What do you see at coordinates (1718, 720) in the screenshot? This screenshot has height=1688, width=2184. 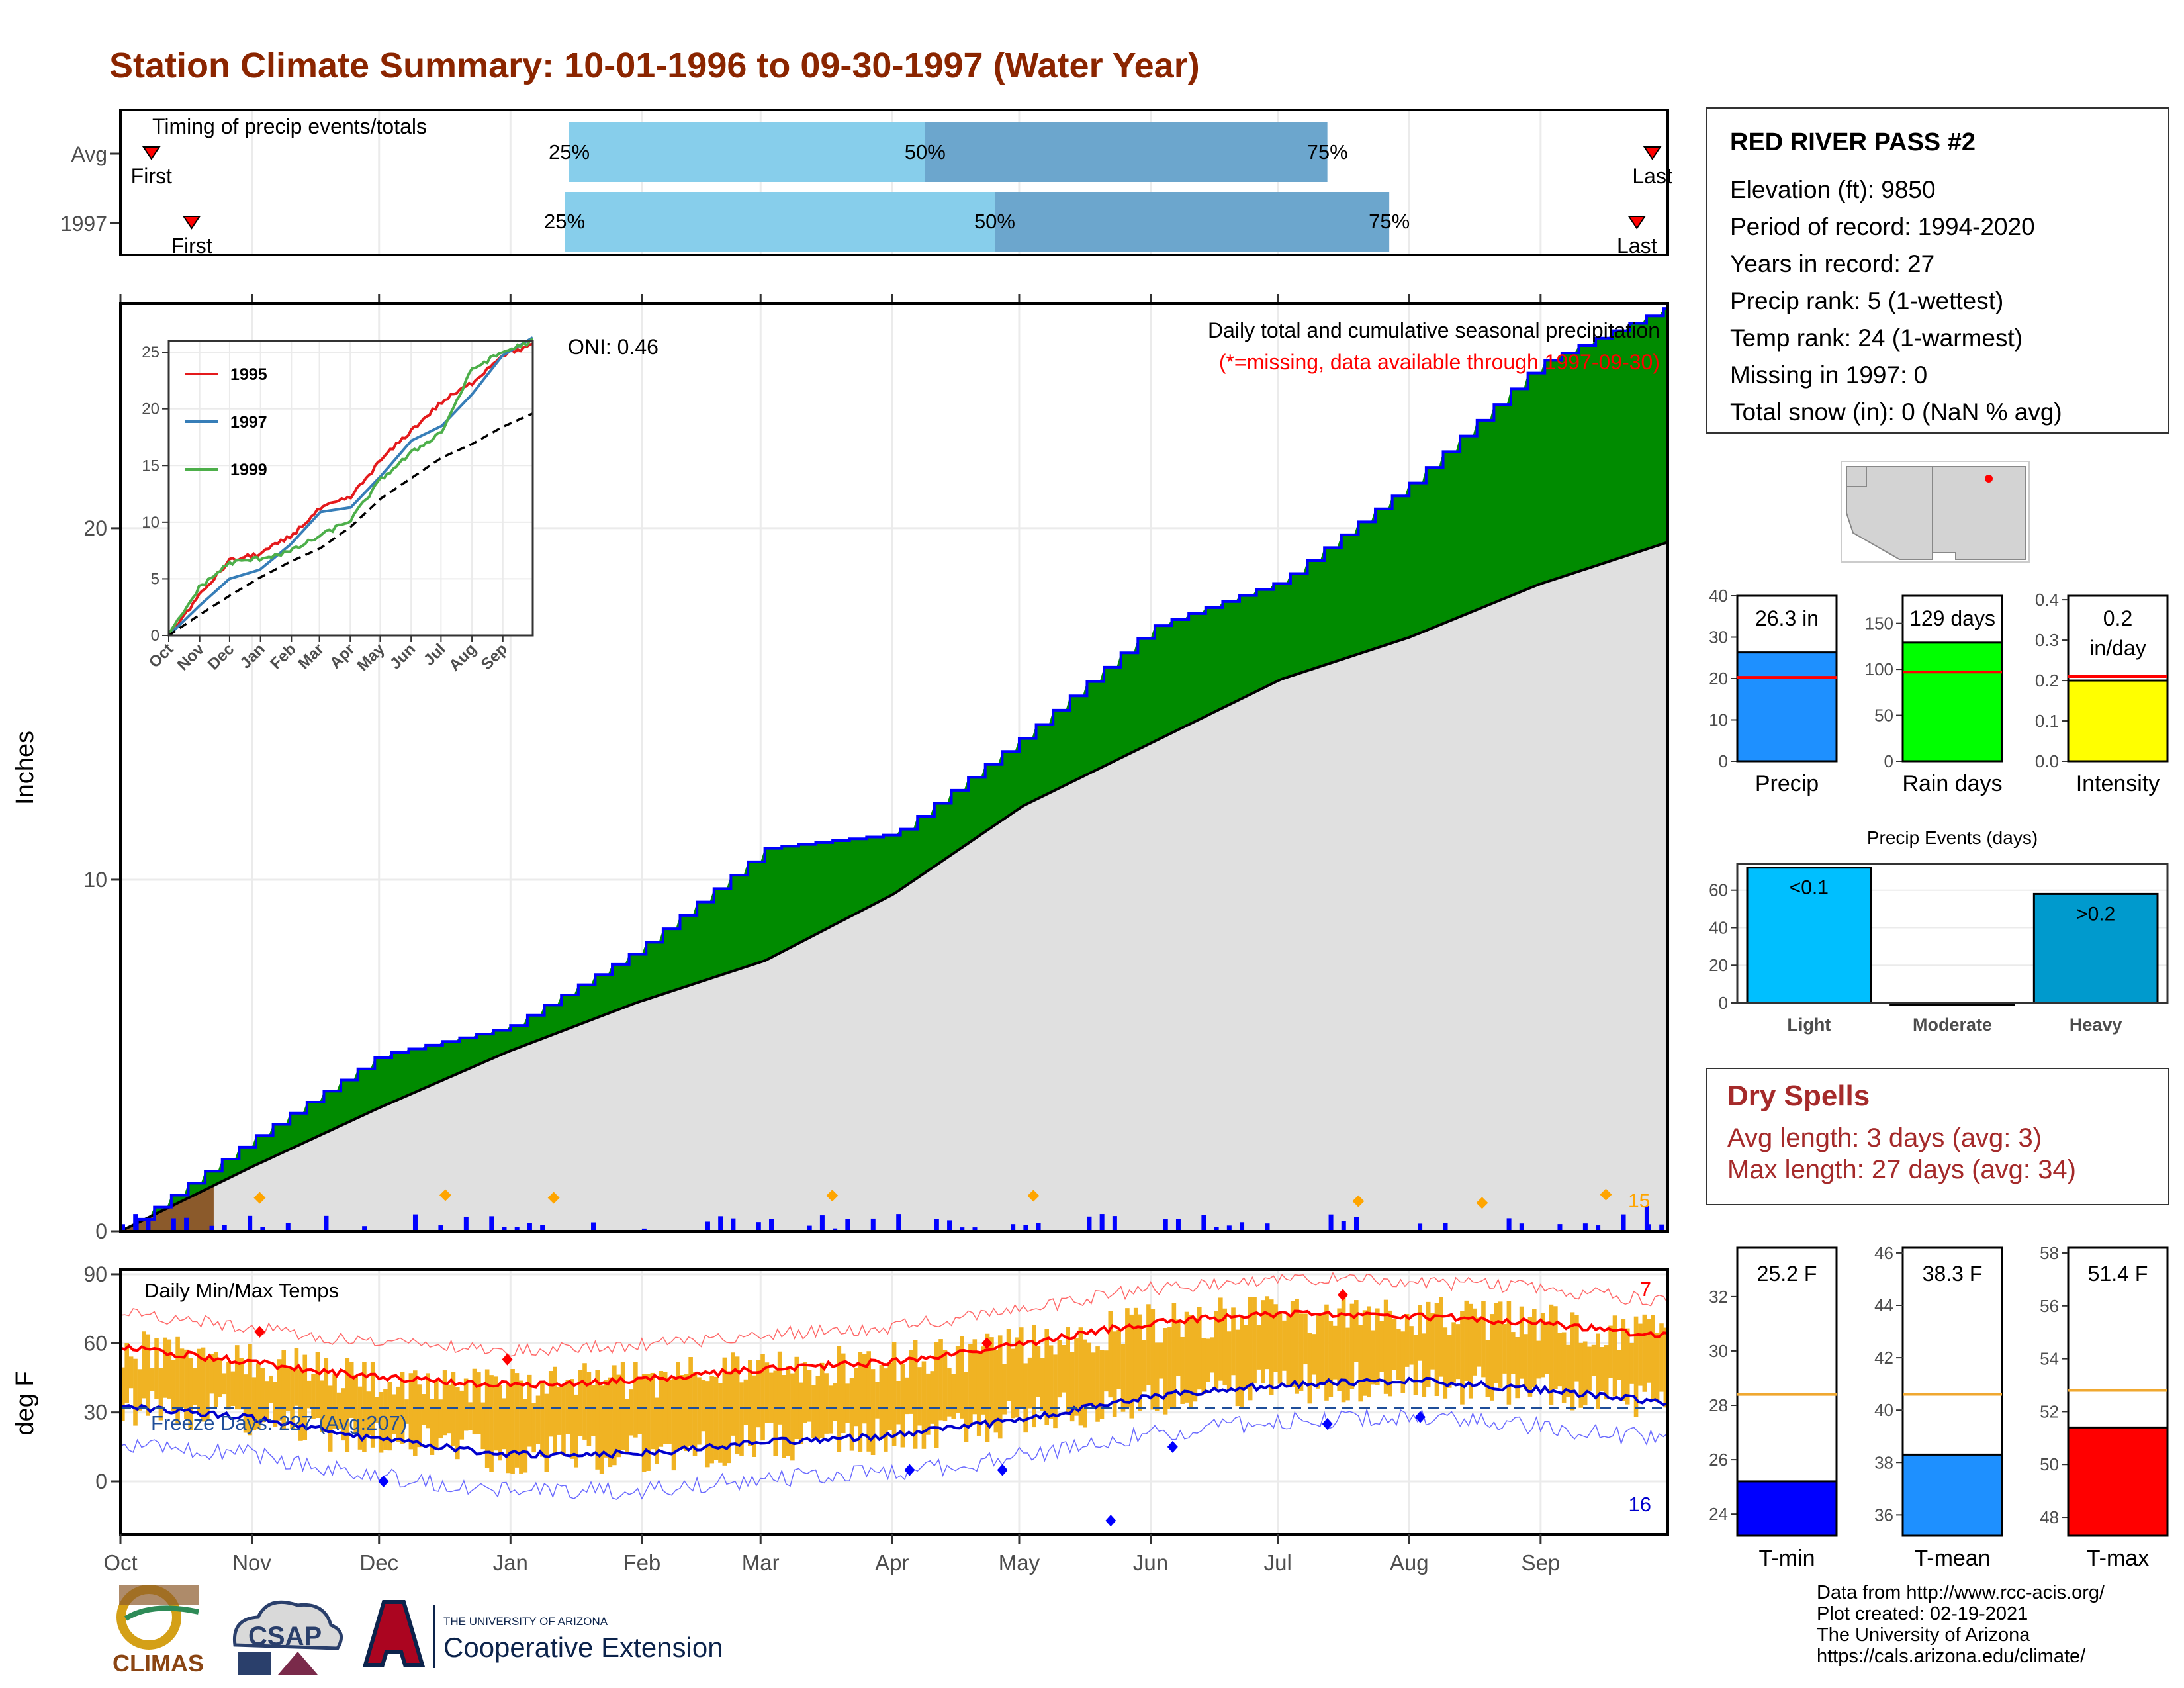 I see `summary-ytick-label: 10` at bounding box center [1718, 720].